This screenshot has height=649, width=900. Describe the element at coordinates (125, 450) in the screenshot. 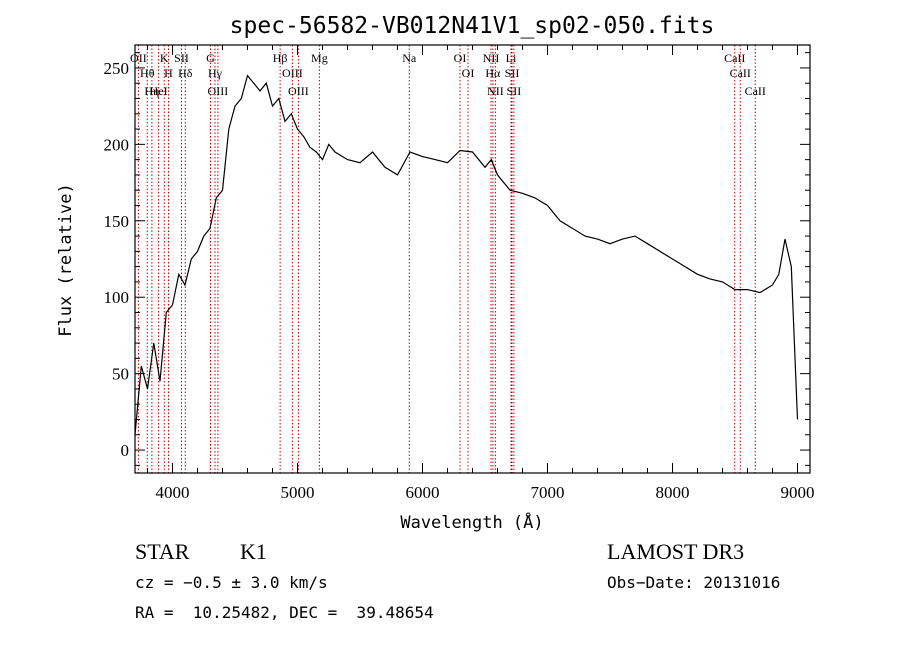

I see `y-tick-label: 0` at that location.